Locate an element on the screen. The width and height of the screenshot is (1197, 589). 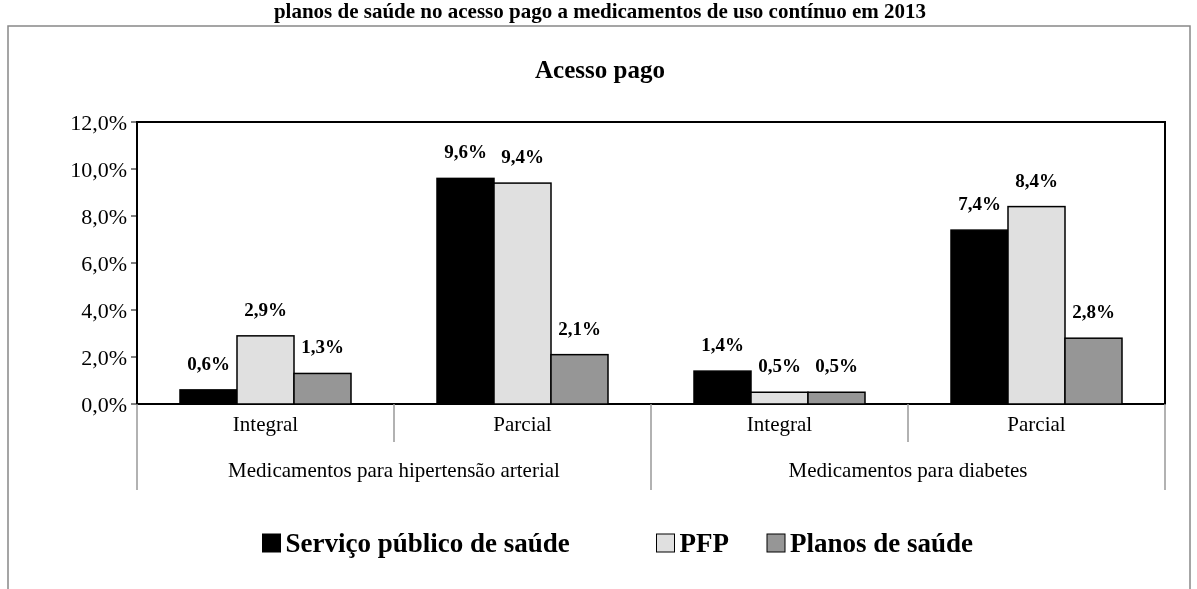
data-label: 1,3% is located at coordinates (322, 347).